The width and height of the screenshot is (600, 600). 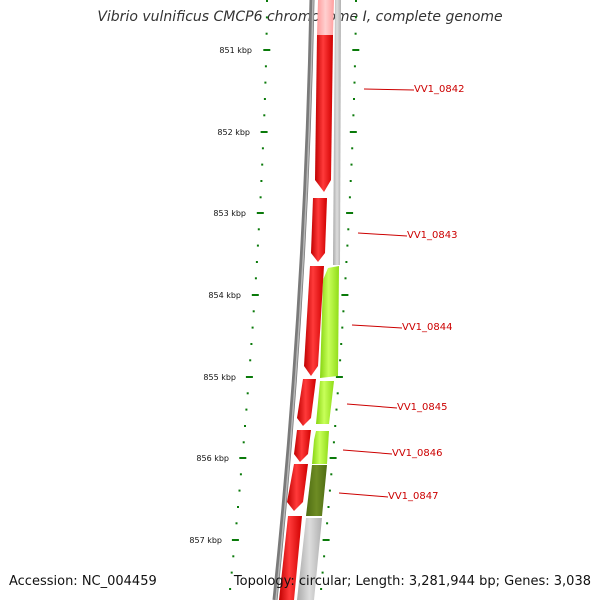 I want to click on ruler-label-856: 856 kbp, so click(x=212, y=458).